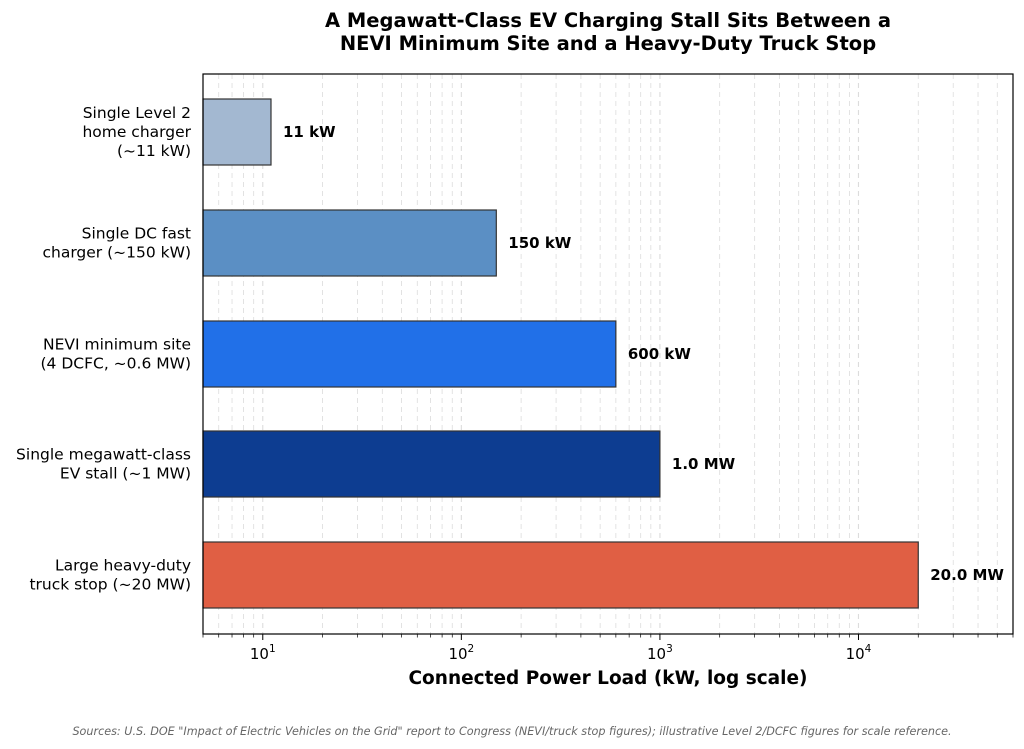 The height and width of the screenshot is (749, 1024). What do you see at coordinates (116, 253) in the screenshot?
I see `category-label: charger (~150 kW)` at bounding box center [116, 253].